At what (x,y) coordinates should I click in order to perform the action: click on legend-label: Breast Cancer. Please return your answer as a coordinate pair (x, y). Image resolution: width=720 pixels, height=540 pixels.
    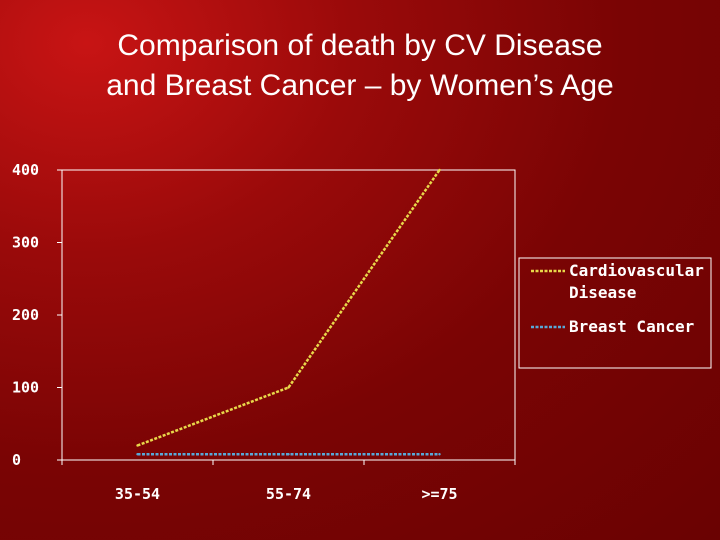
    Looking at the image, I should click on (631, 326).